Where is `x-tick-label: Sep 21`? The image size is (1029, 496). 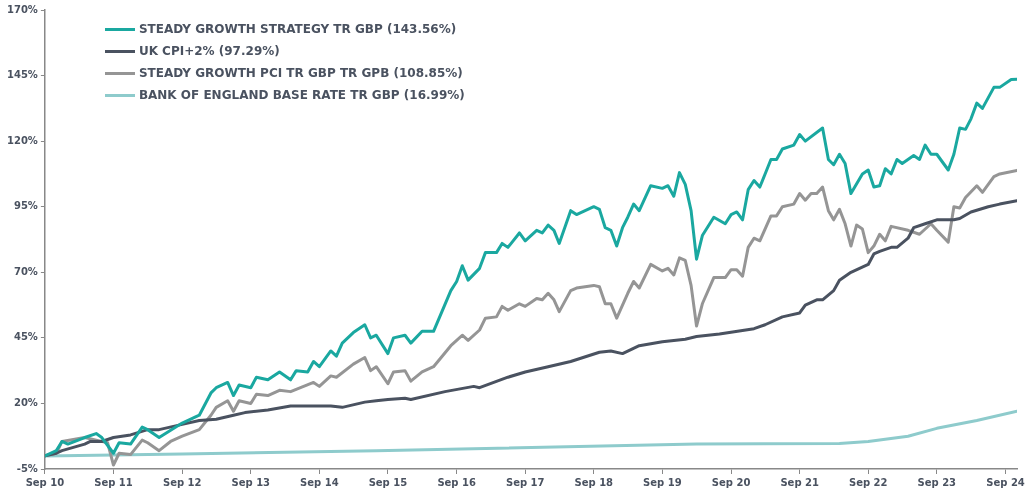 x-tick-label: Sep 21 is located at coordinates (799, 482).